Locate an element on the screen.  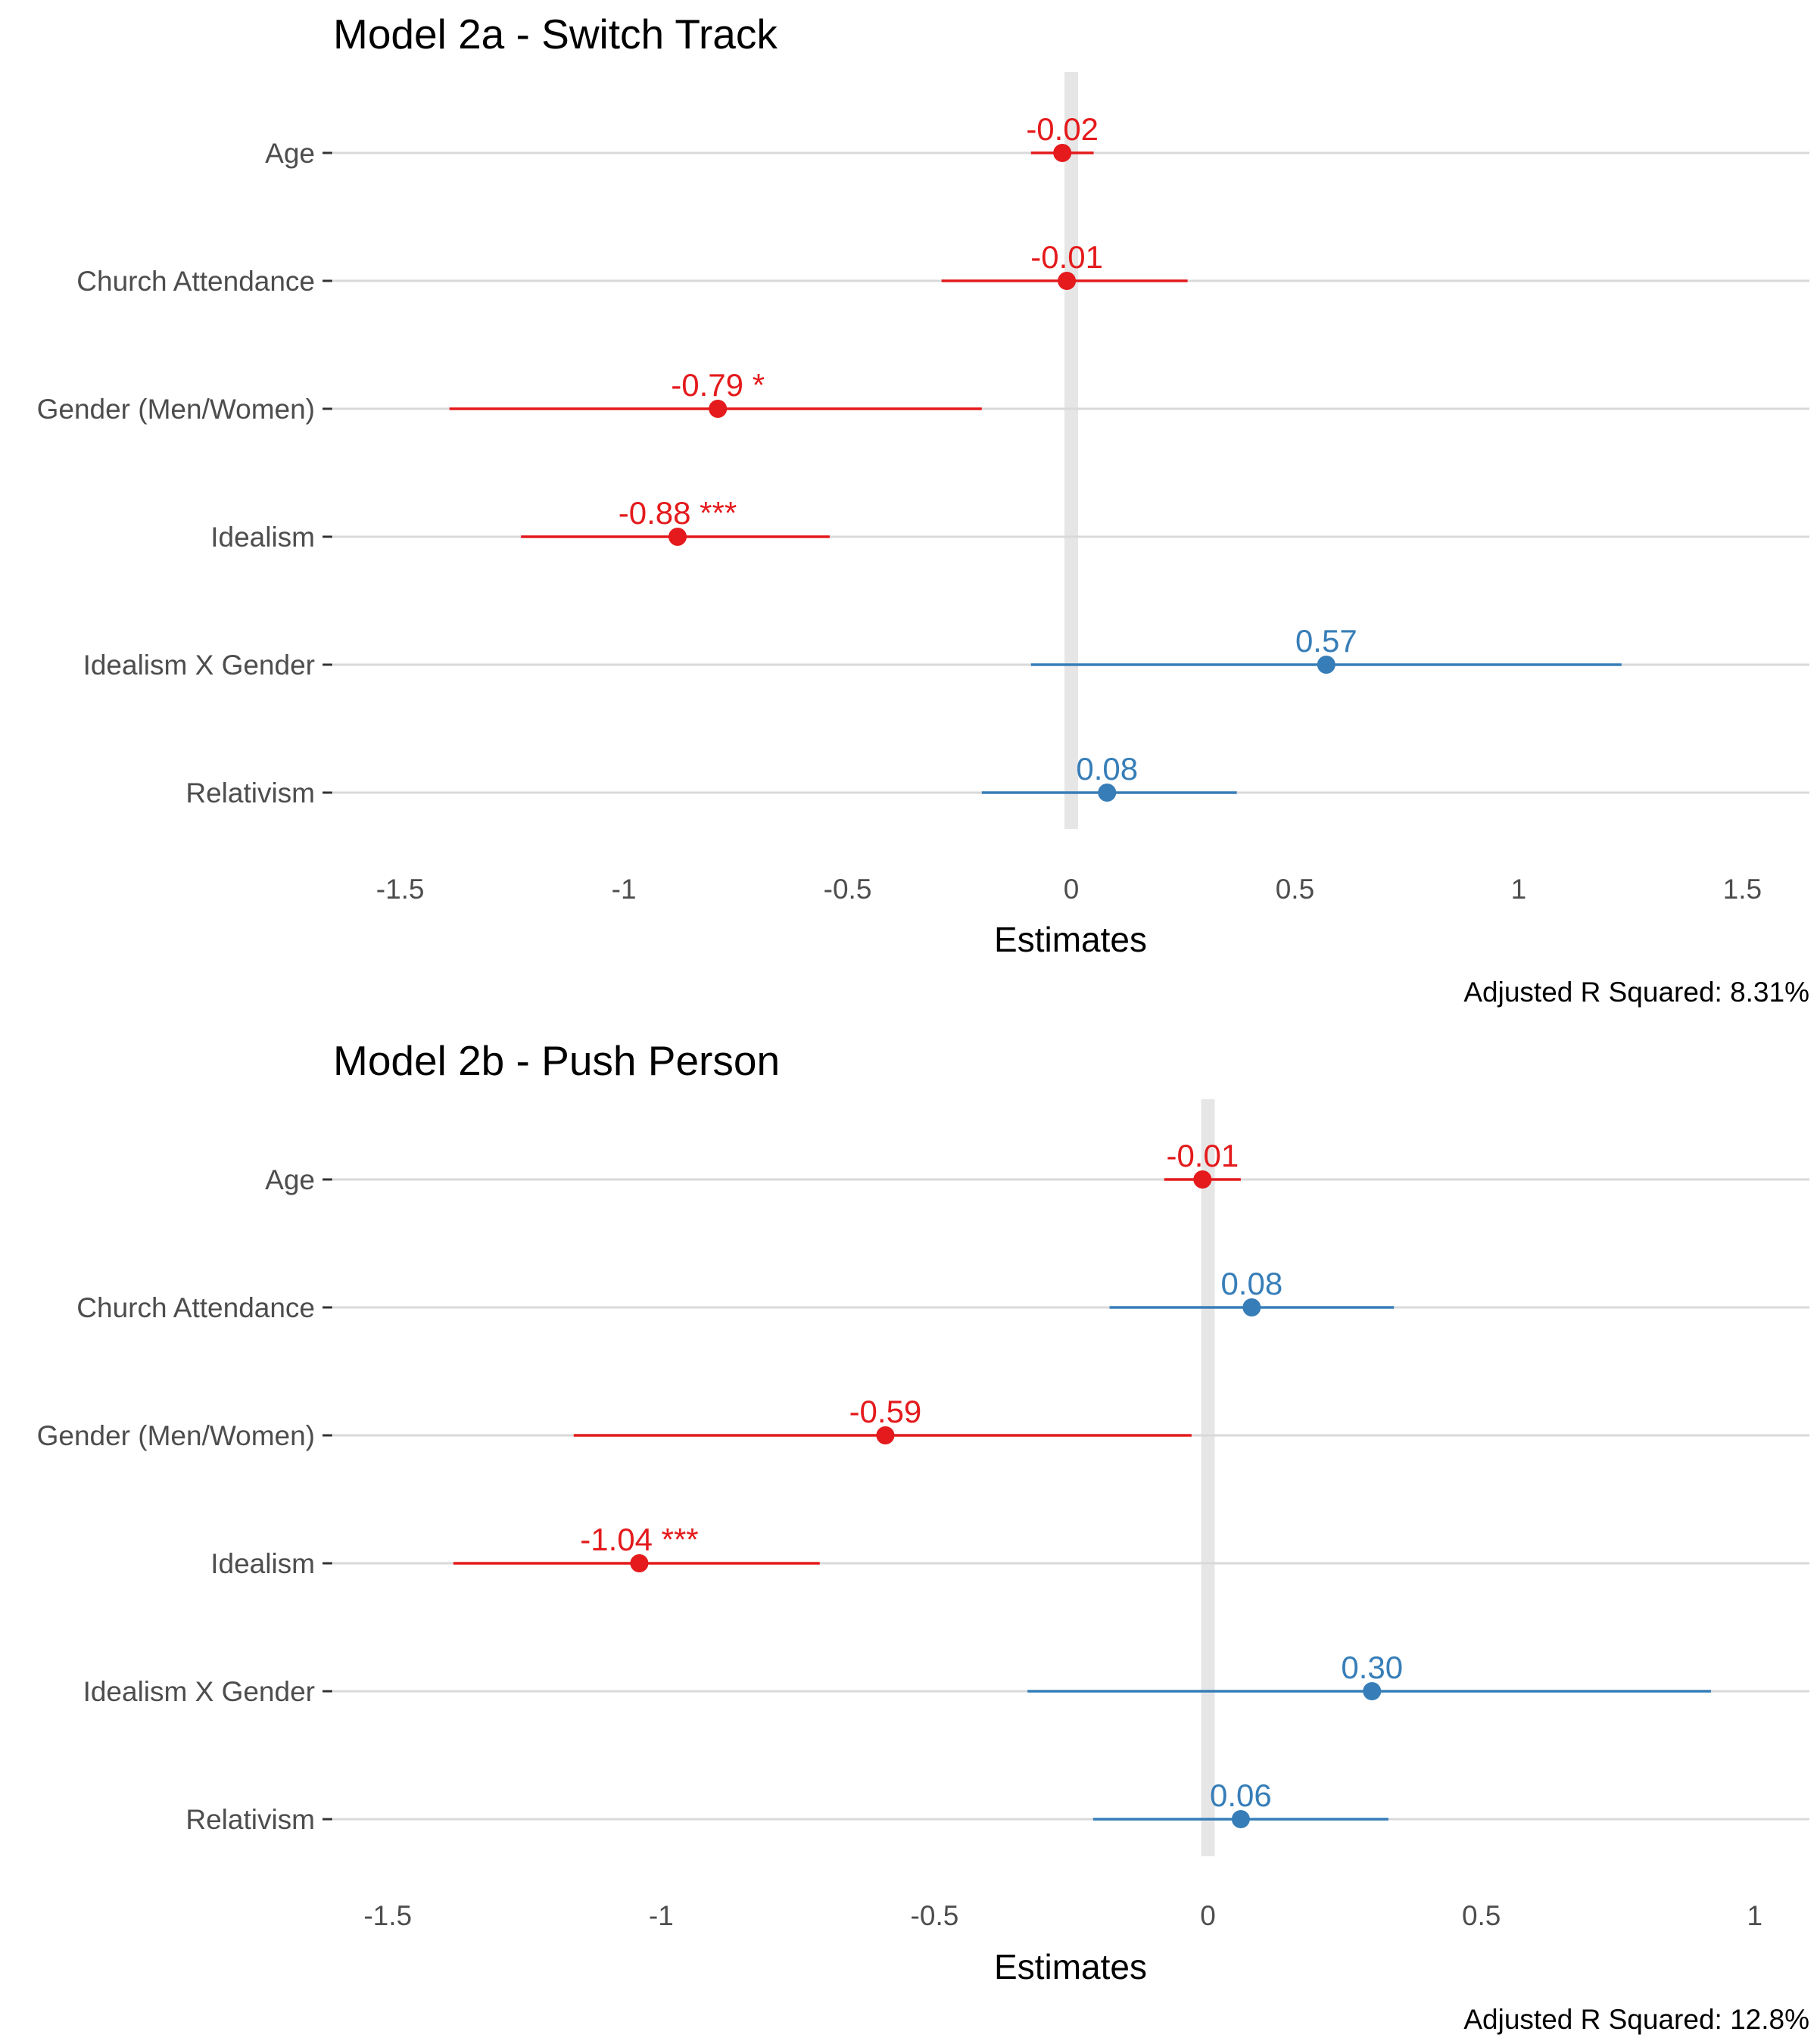
value-label: 0.30 is located at coordinates (1372, 1667).